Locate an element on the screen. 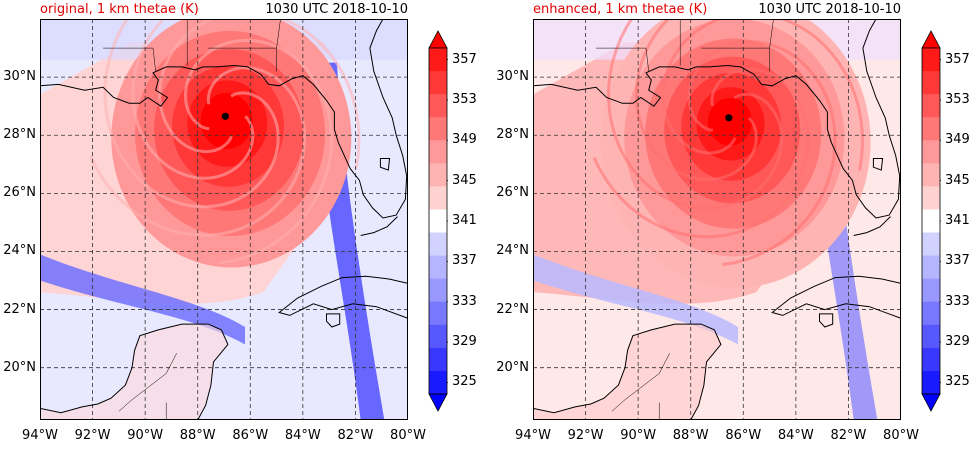 Image resolution: width=972 pixels, height=449 pixels. colorbar-tick-label: 345 is located at coordinates (957, 180).